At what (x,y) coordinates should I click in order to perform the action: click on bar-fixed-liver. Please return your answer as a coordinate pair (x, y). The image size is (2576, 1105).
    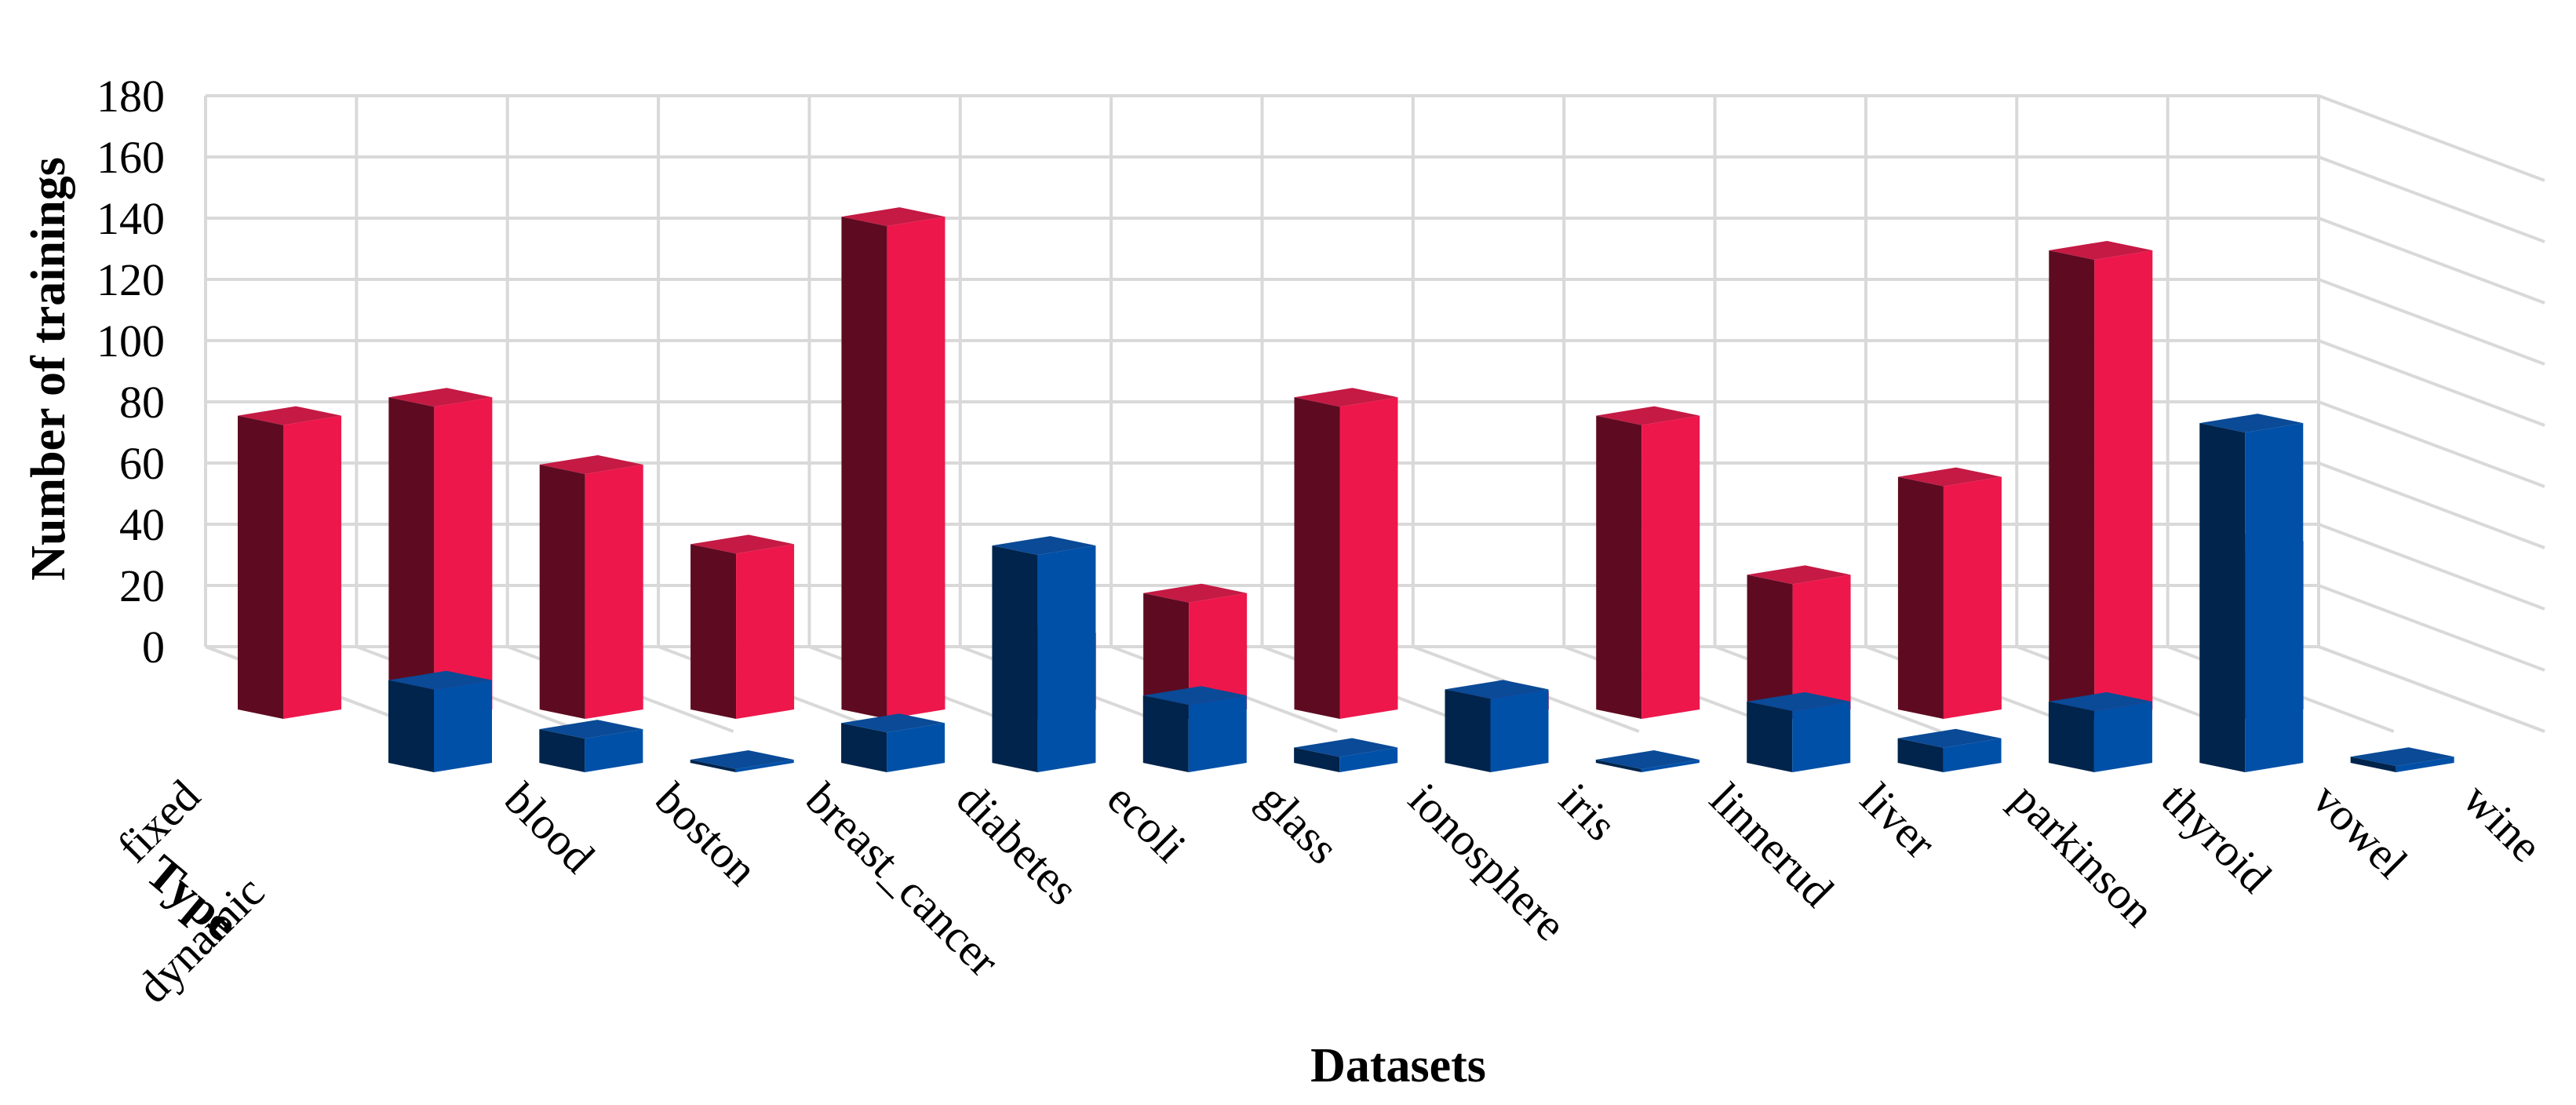
    Looking at the image, I should click on (1648, 562).